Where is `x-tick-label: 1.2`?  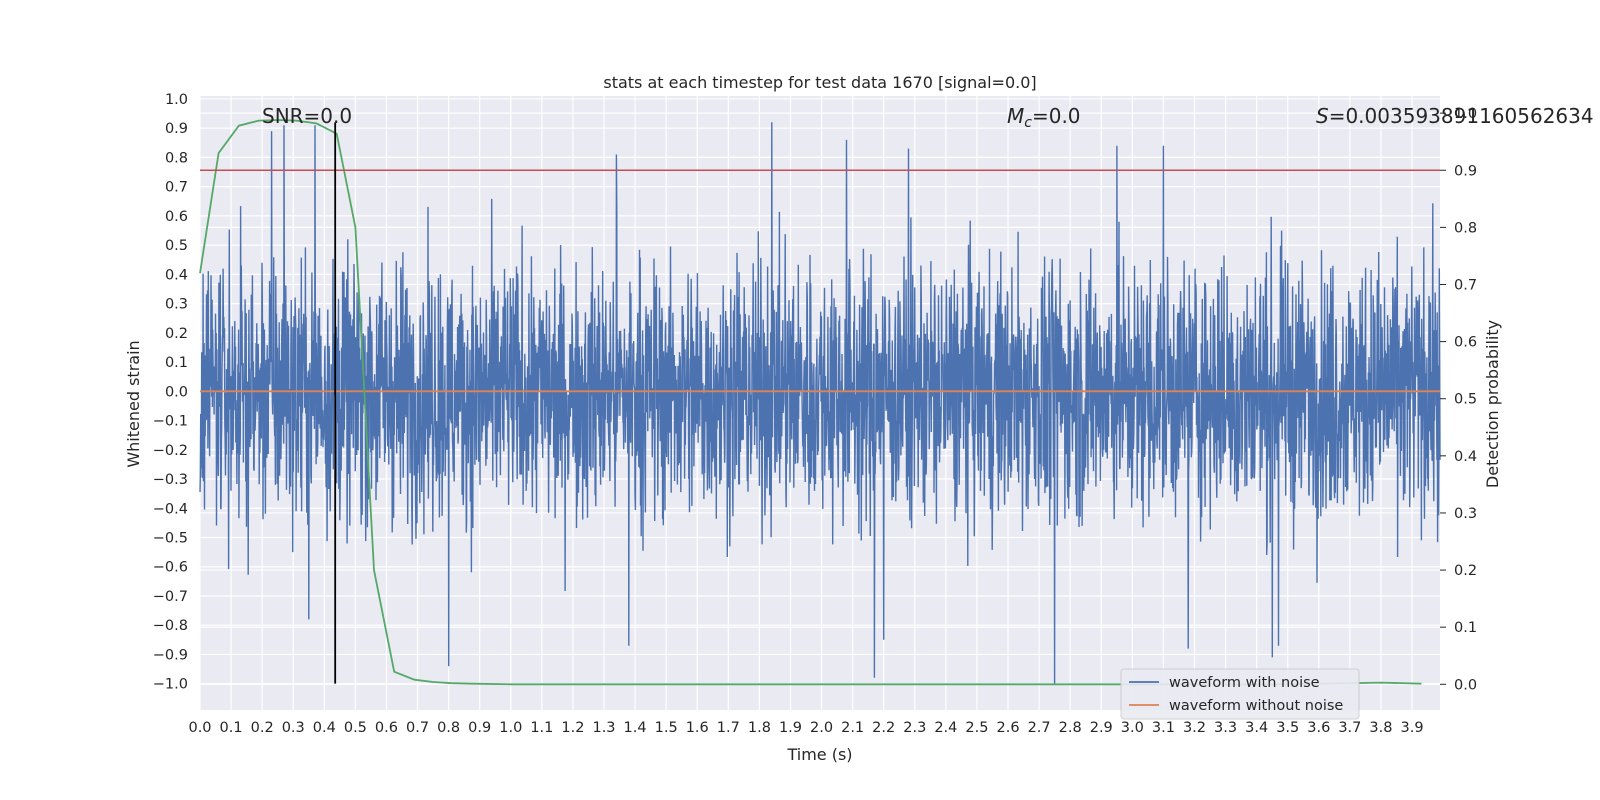
x-tick-label: 1.2 is located at coordinates (572, 728).